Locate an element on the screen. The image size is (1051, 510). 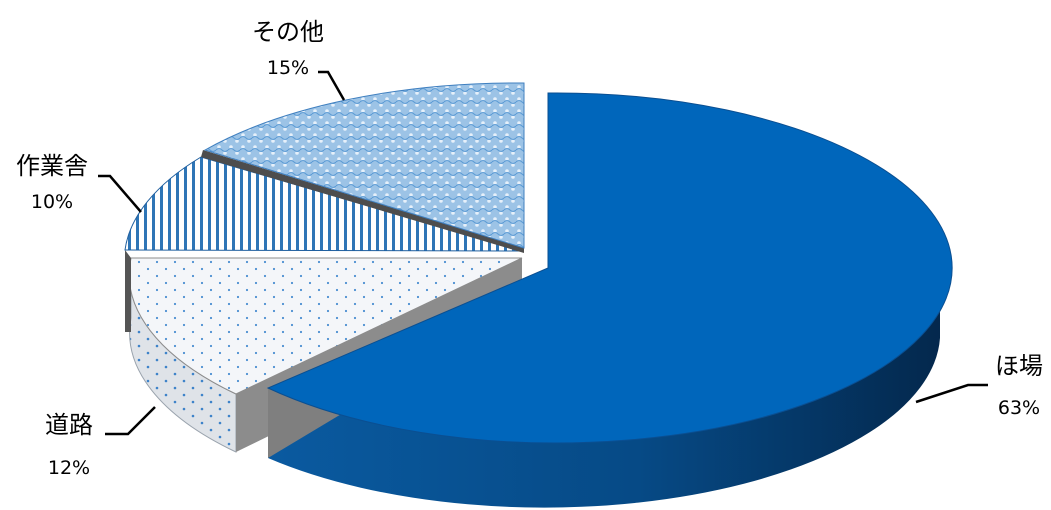
slice-top-sonota is located at coordinates (364, 165).